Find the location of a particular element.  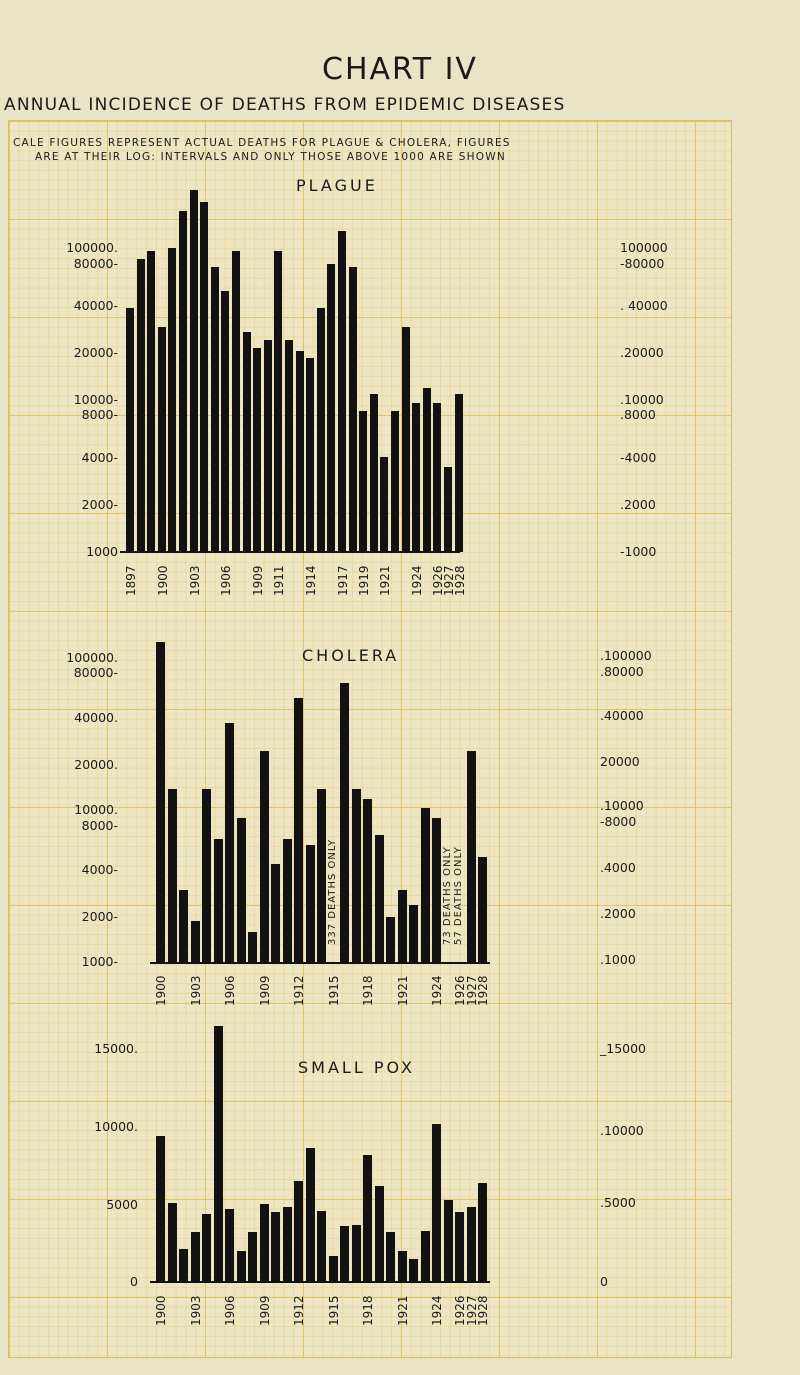

y-tick-left: 10000- is located at coordinates (95, 399).